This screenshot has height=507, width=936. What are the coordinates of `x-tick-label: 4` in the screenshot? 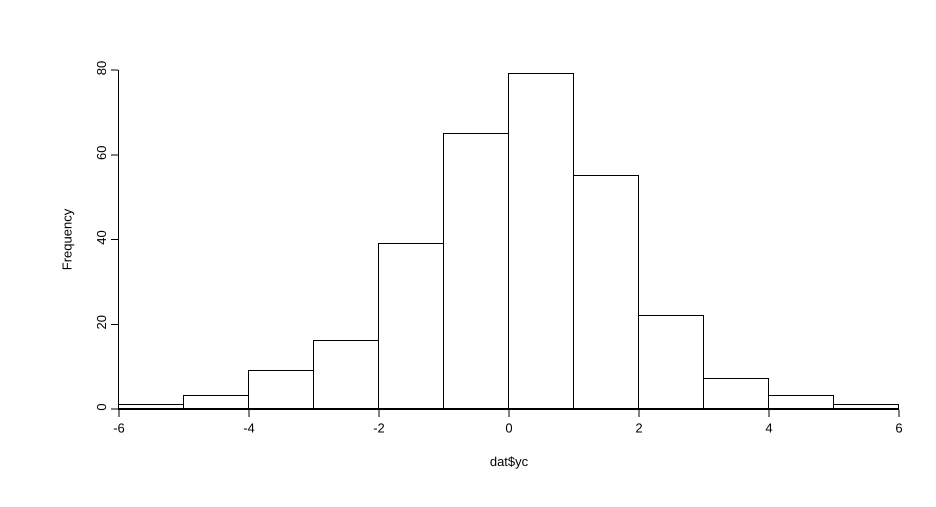 It's located at (769, 428).